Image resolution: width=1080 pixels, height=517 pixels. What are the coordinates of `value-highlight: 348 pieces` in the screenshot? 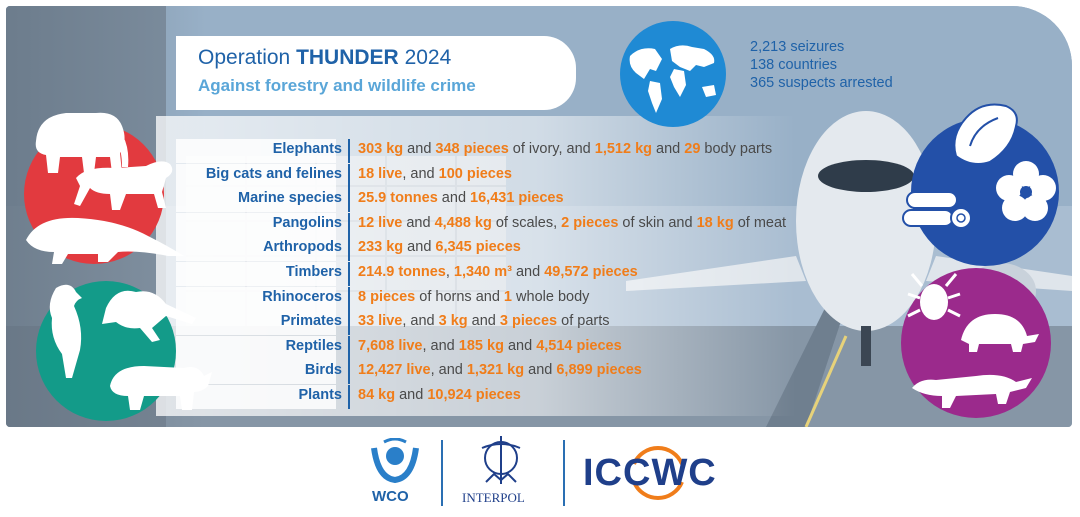 It's located at (472, 149).